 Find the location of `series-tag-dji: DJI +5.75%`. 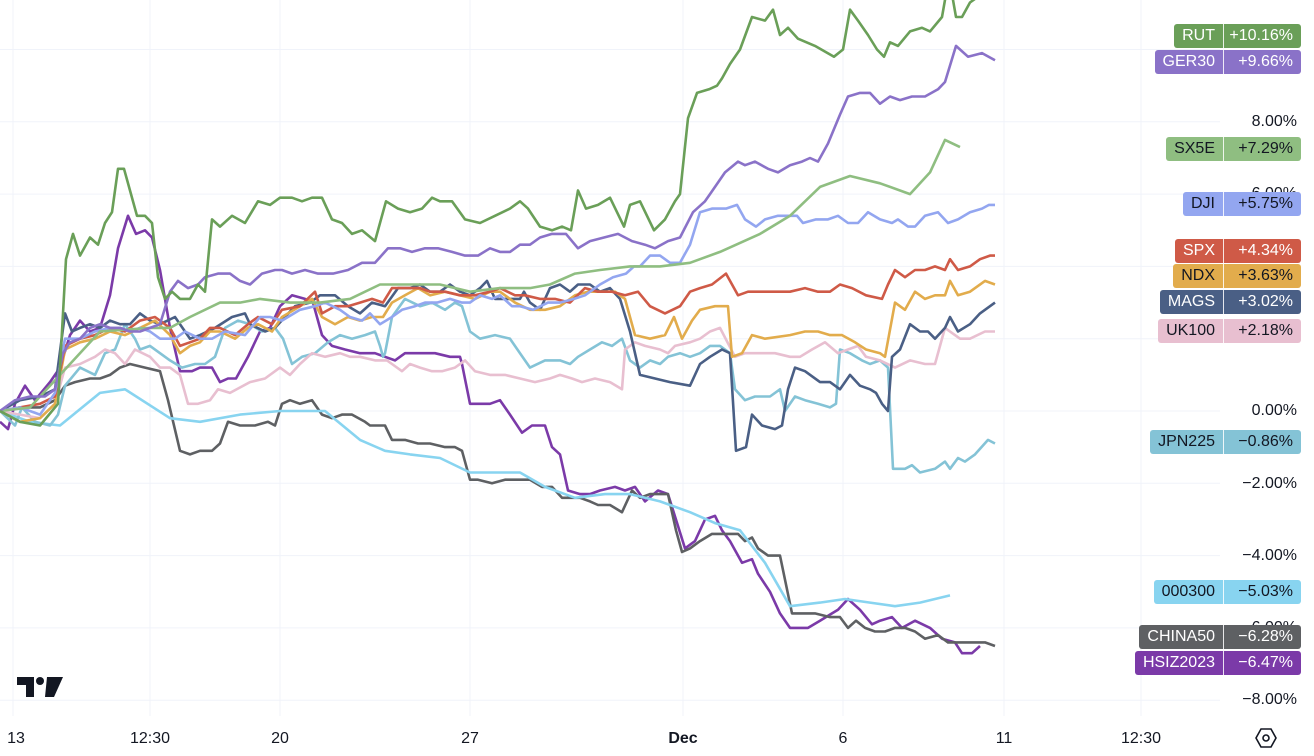

series-tag-dji: DJI +5.75% is located at coordinates (1242, 204).